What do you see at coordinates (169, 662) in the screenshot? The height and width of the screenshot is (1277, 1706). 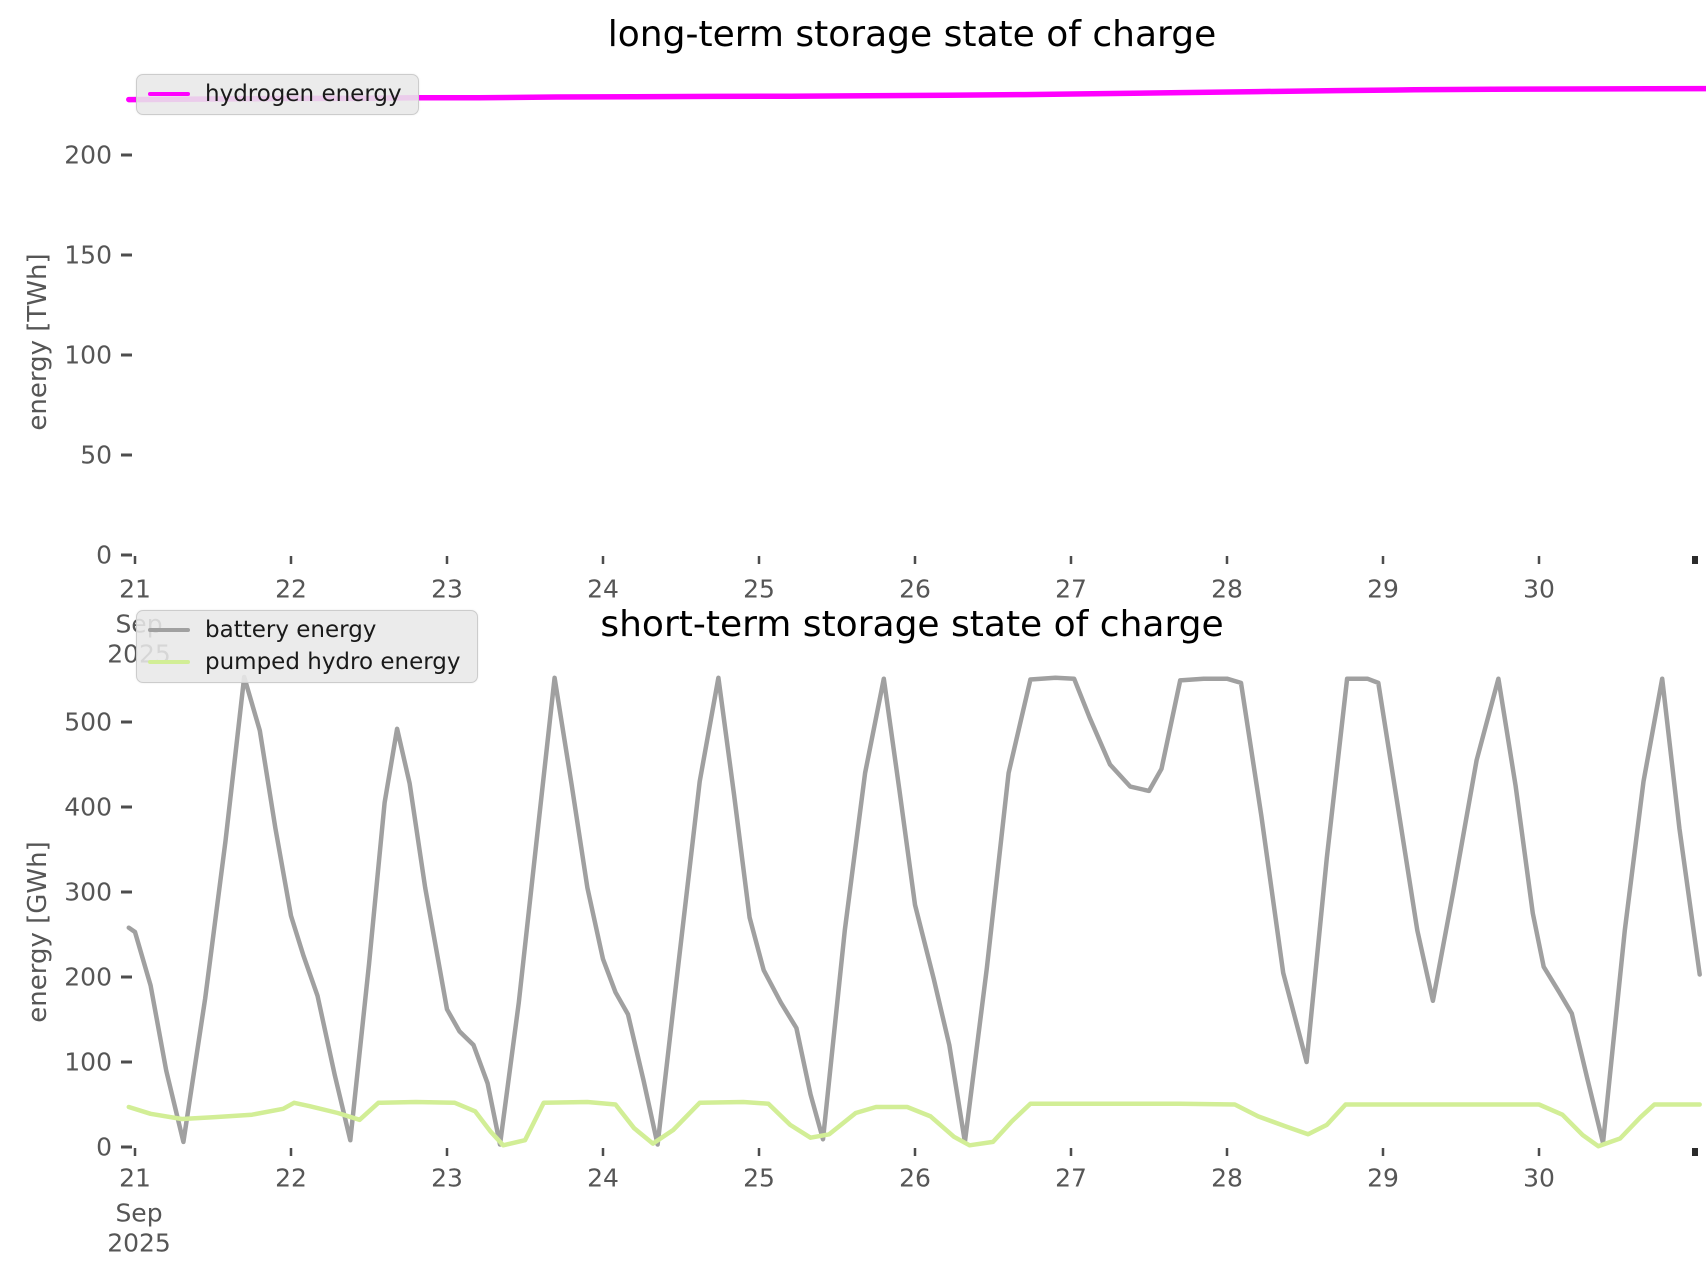 I see `legend-line-swatch-pumped-hydro` at bounding box center [169, 662].